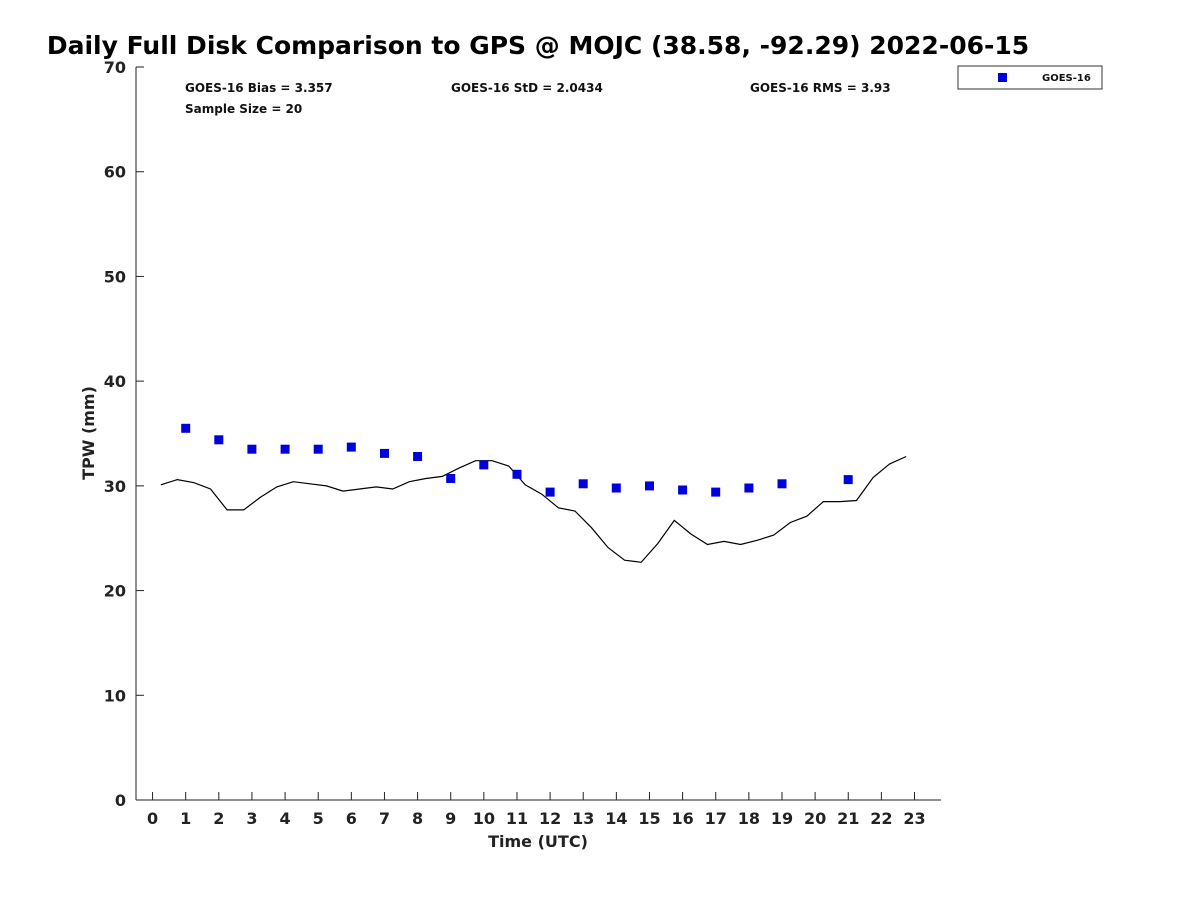 This screenshot has height=900, width=1200. What do you see at coordinates (517, 460) in the screenshot?
I see `goes16-points` at bounding box center [517, 460].